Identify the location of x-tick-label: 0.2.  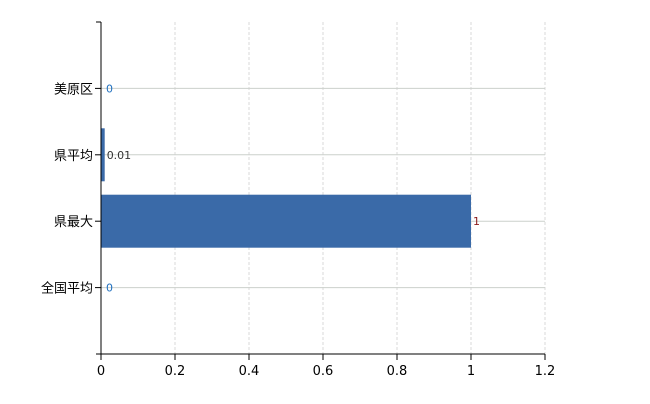
(175, 371).